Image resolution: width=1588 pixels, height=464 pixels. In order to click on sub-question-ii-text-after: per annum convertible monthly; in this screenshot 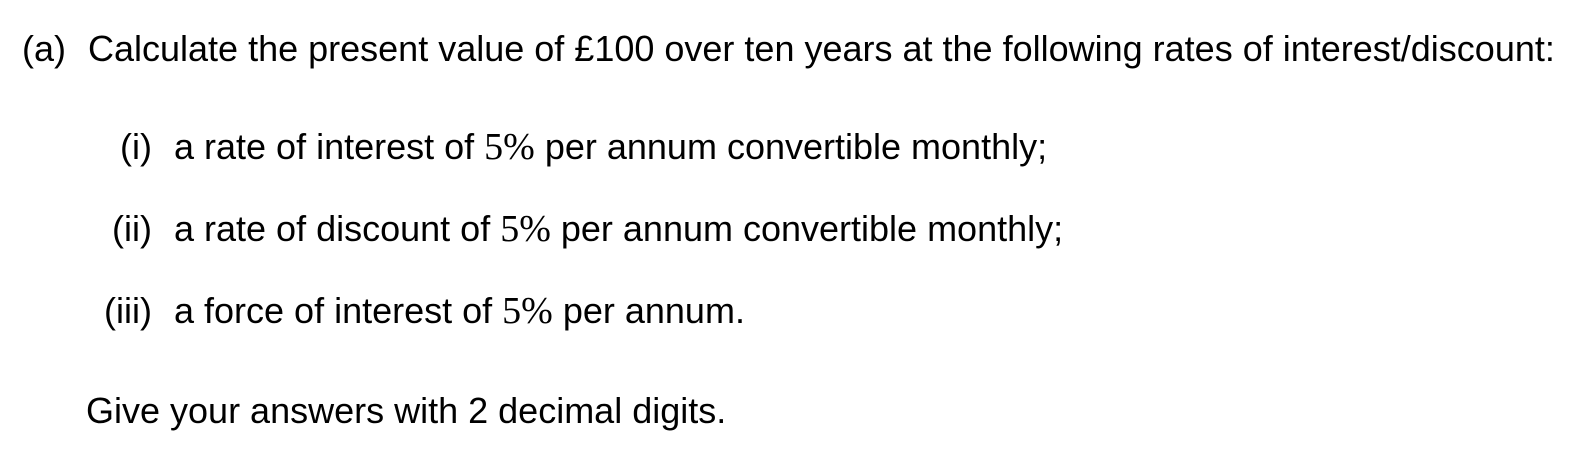, I will do `click(807, 228)`.